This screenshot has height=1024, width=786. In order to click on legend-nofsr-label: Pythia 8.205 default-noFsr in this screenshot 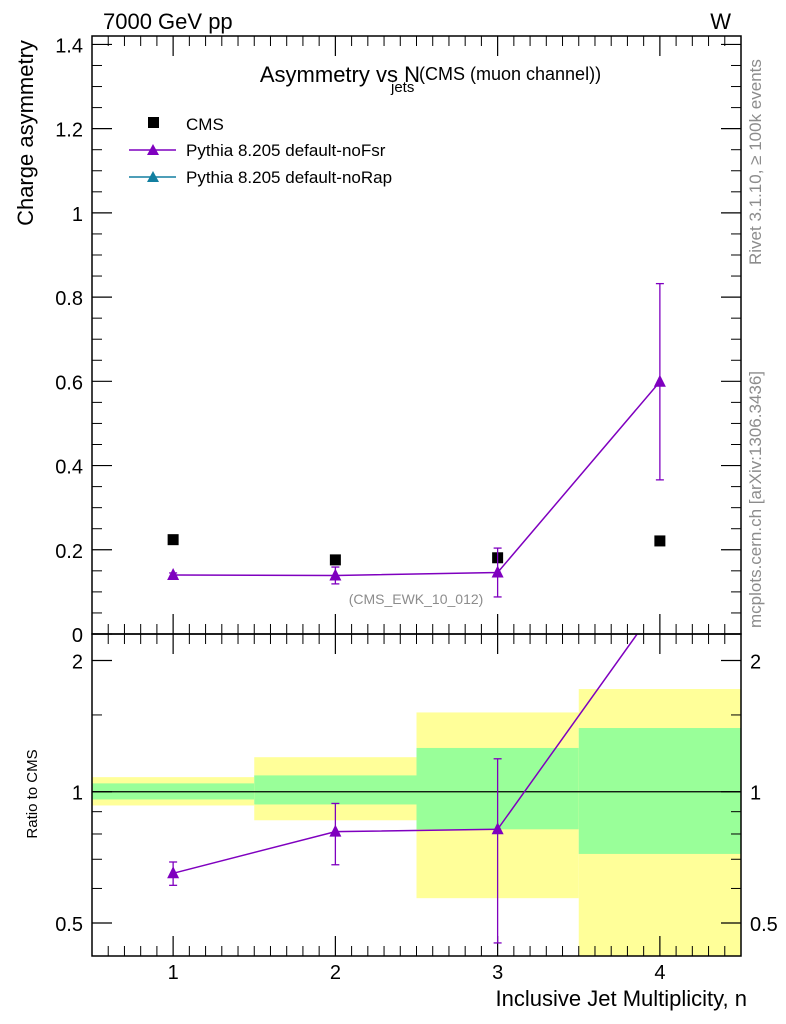, I will do `click(286, 150)`.